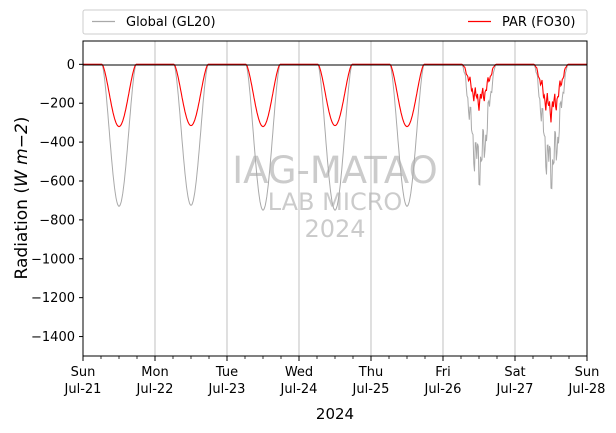 The width and height of the screenshot is (616, 433). I want to click on x-tick-date: Jul-24, so click(299, 389).